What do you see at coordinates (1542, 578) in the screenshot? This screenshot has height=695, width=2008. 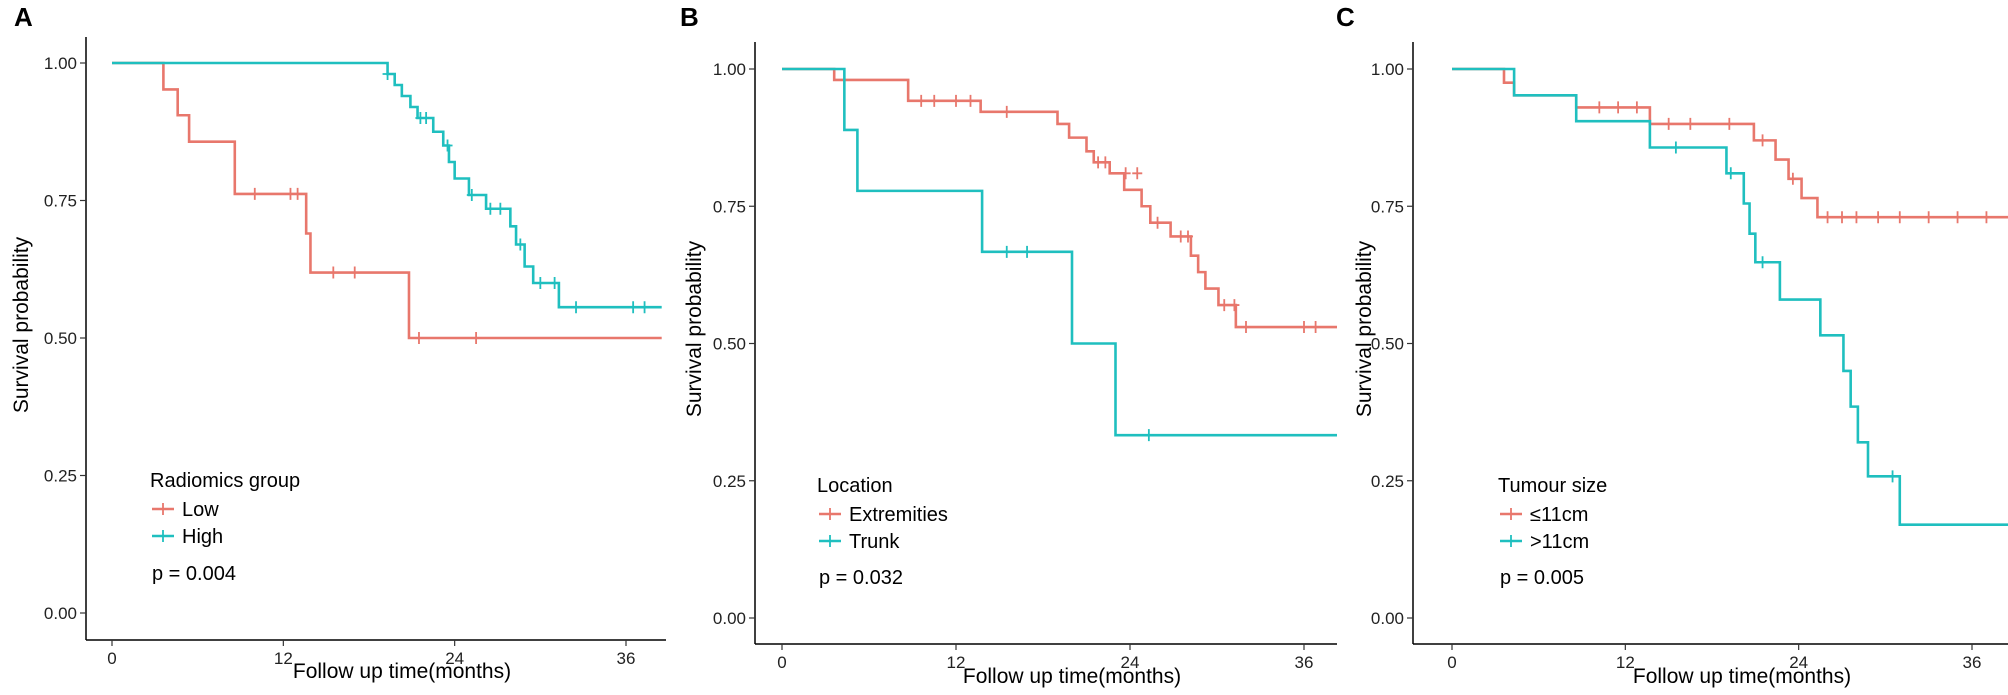 I see `p-value-label: p = 0.005` at bounding box center [1542, 578].